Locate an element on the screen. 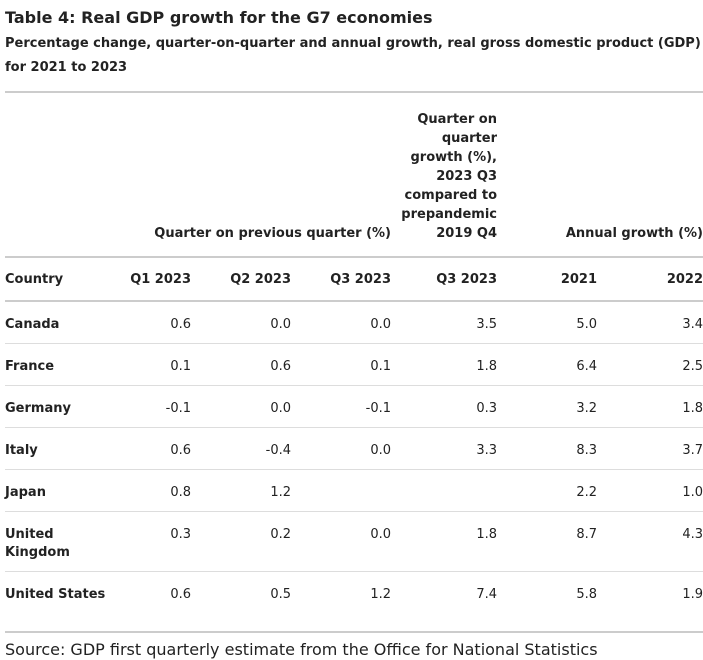  value-cell: 3.7 is located at coordinates (650, 448).